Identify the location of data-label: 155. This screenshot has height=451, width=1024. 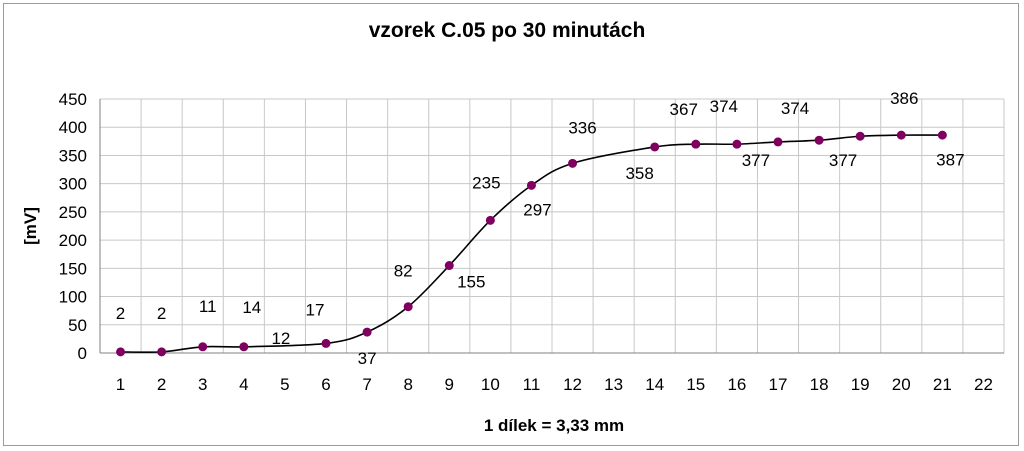
(471, 282).